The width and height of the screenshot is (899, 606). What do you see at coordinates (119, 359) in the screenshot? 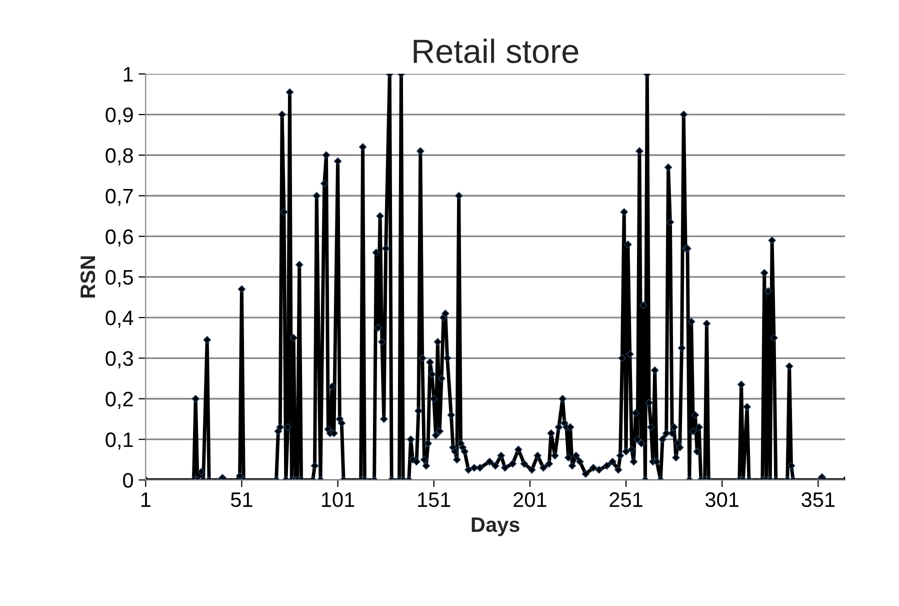
I see `y-tick-label: 0,3` at bounding box center [119, 359].